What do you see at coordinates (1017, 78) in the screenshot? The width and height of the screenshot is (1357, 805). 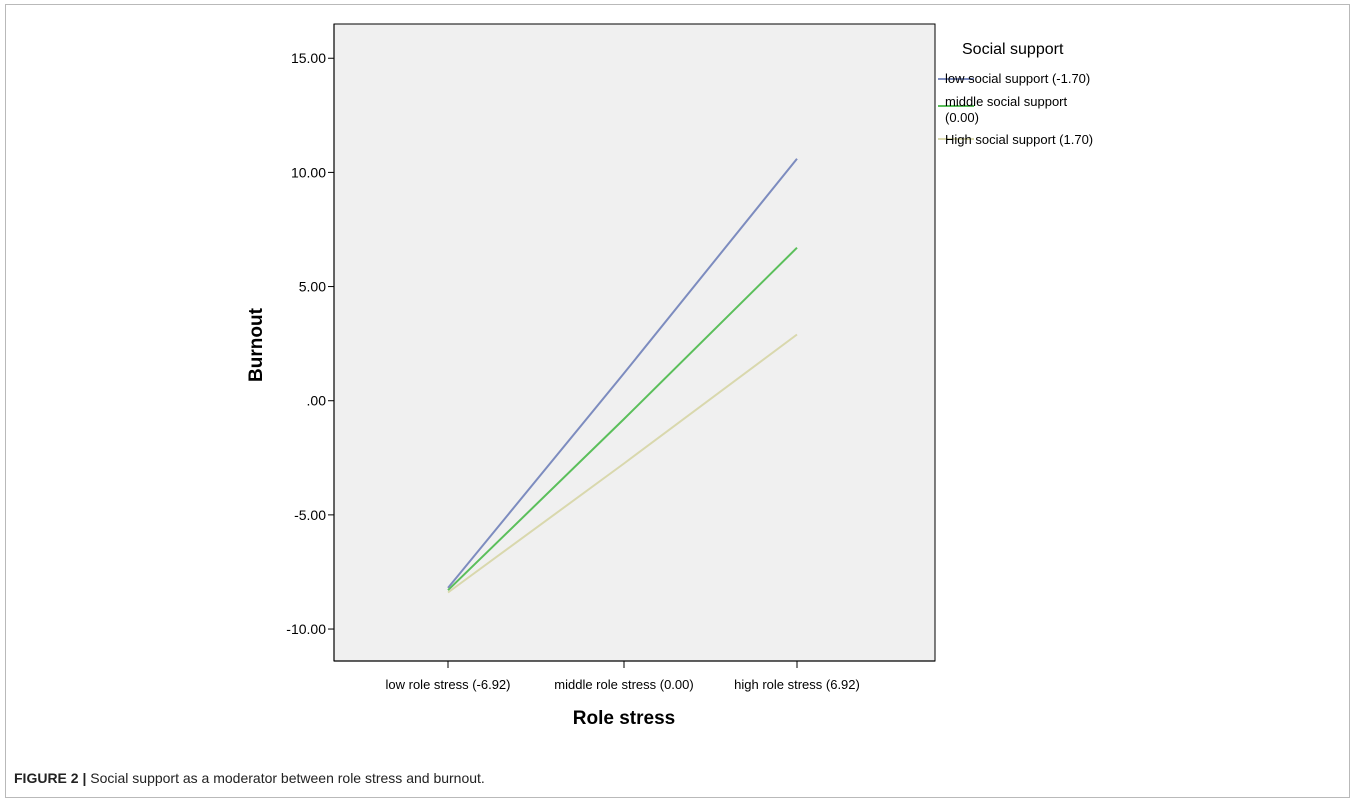 I see `legend-label: low social support (-1.70)` at bounding box center [1017, 78].